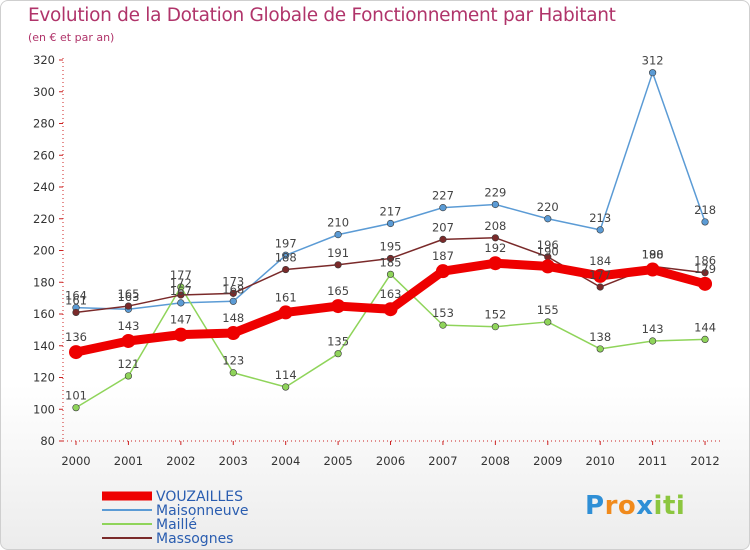 The image size is (750, 550). Describe the element at coordinates (653, 254) in the screenshot. I see `data-label: 190` at that location.